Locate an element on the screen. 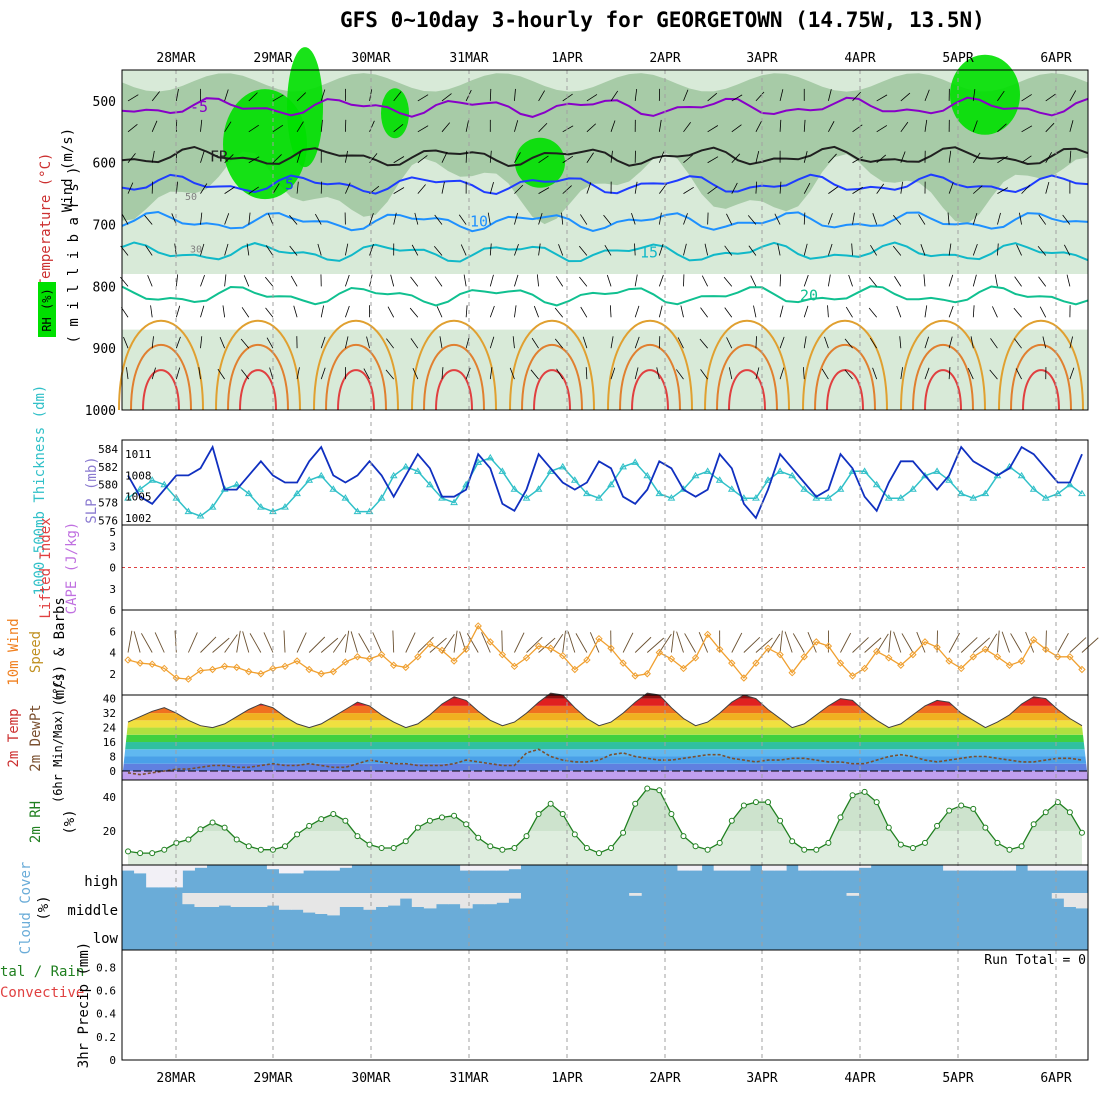  rh2m-area is located at coordinates (605, 826).